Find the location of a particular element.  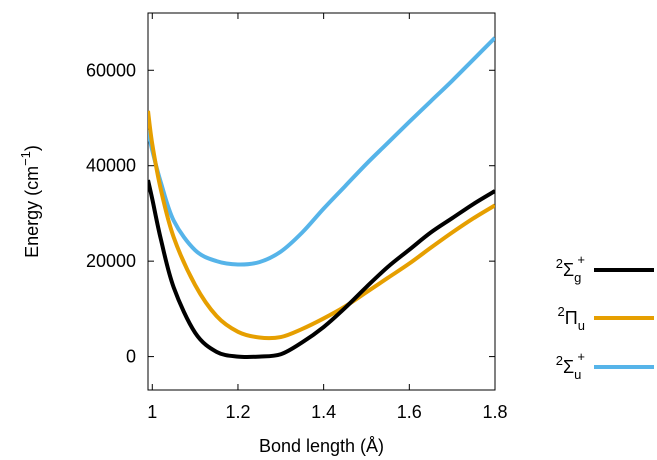

x-tick-label: 1.6 is located at coordinates (409, 412).